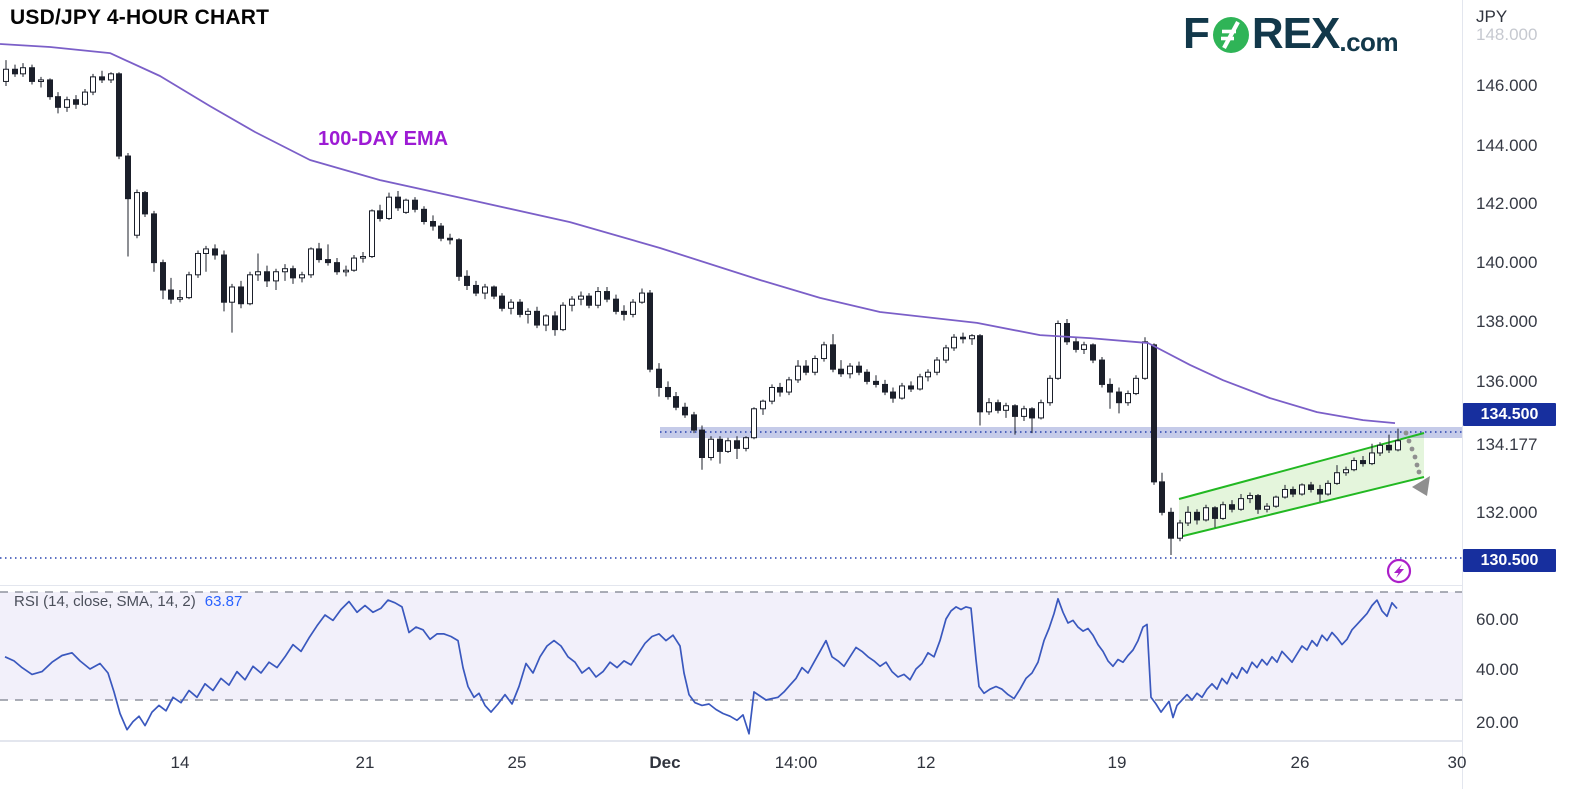 The height and width of the screenshot is (789, 1570). Describe the element at coordinates (1457, 762) in the screenshot. I see `time-axis-label: 30` at that location.